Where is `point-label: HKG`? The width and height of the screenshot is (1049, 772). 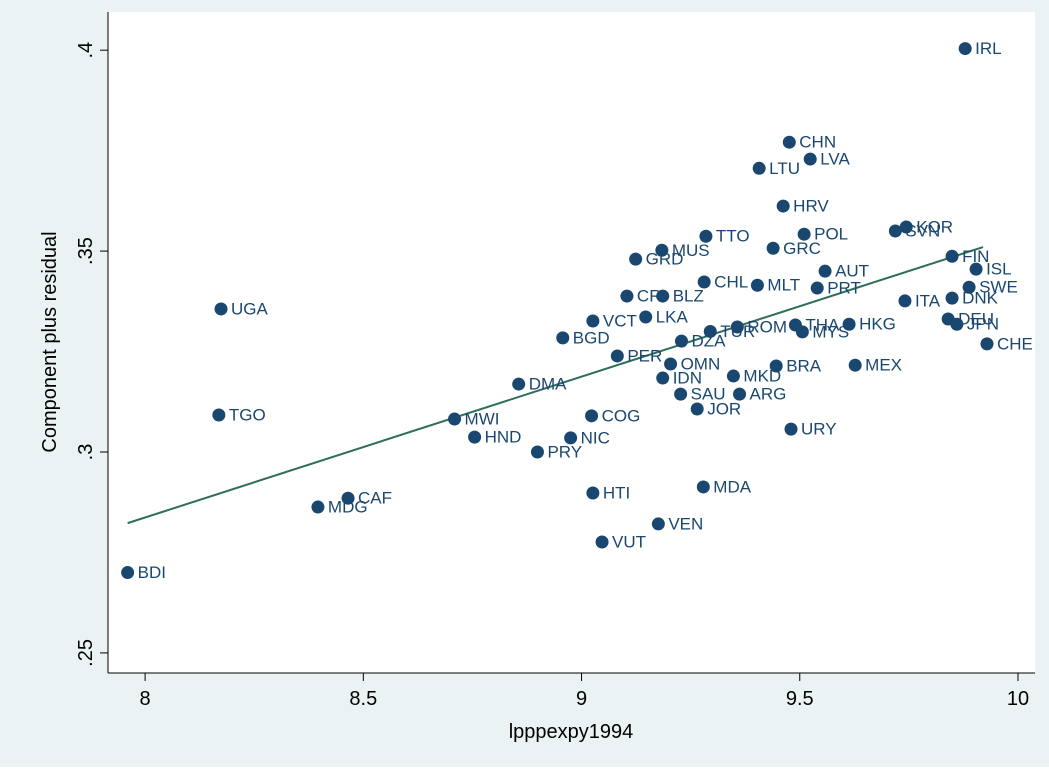
point-label: HKG is located at coordinates (877, 324).